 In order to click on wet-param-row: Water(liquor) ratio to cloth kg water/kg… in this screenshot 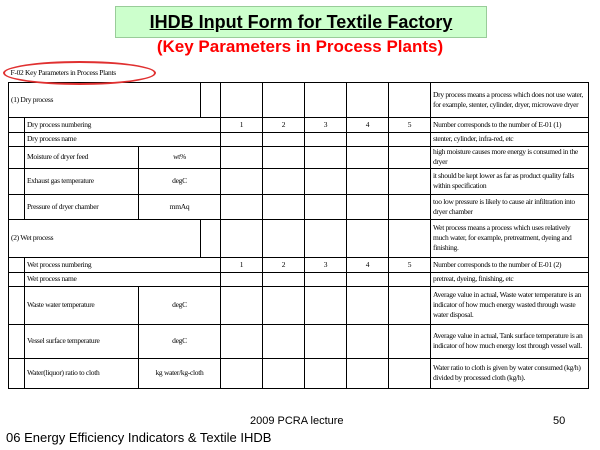, I will do `click(299, 373)`.